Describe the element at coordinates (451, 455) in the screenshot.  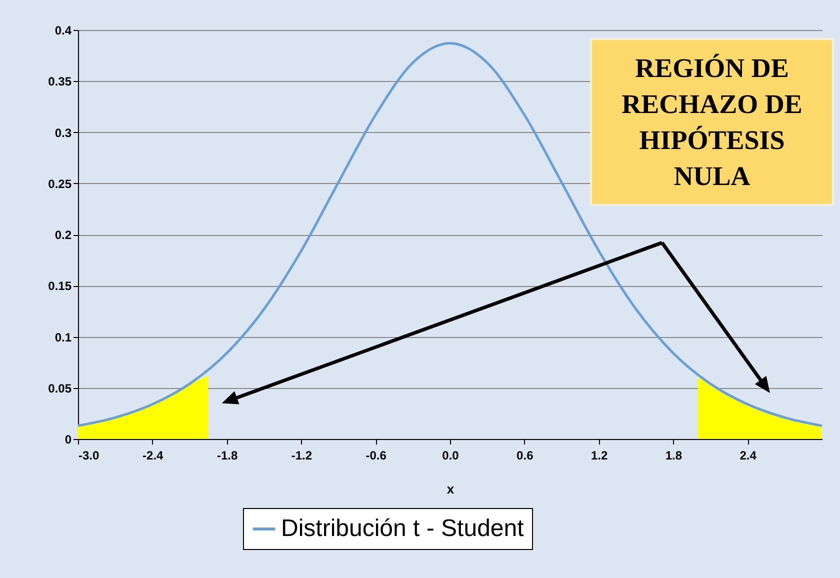
I see `x-tick-label: 0.0` at that location.